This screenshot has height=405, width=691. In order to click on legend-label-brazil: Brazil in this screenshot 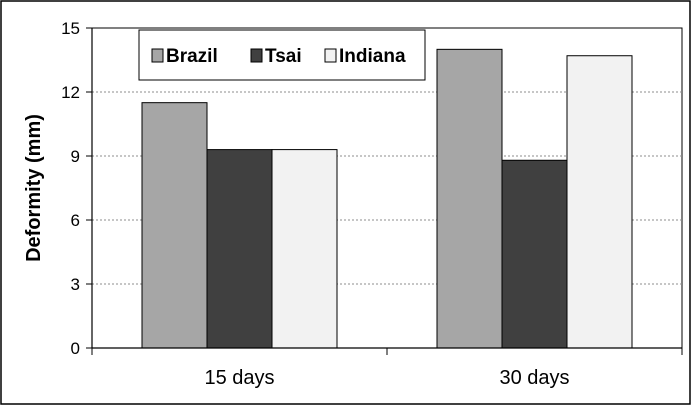, I will do `click(192, 56)`.